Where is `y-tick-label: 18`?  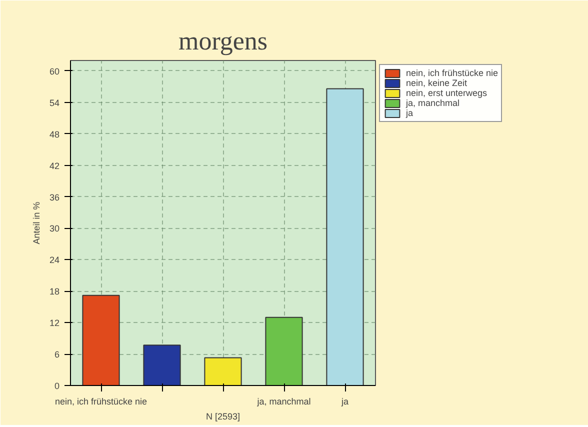
y-tick-label: 18 is located at coordinates (54, 291).